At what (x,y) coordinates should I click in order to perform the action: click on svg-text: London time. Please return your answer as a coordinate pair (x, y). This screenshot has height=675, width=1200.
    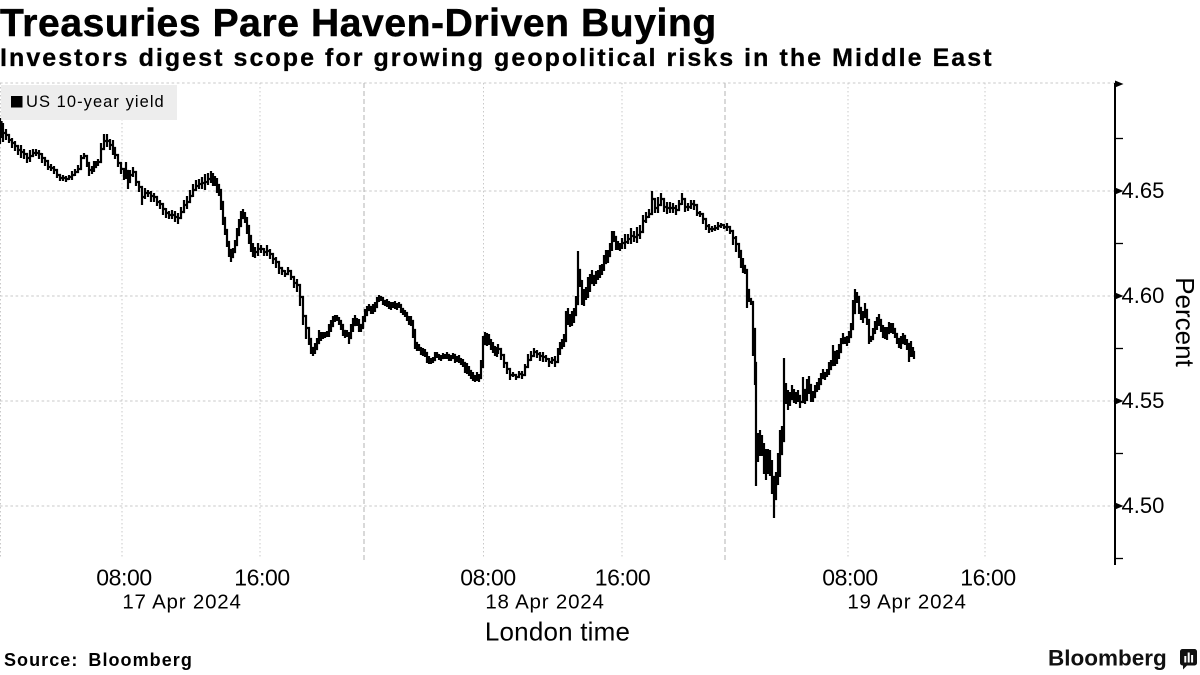
    Looking at the image, I should click on (557, 632).